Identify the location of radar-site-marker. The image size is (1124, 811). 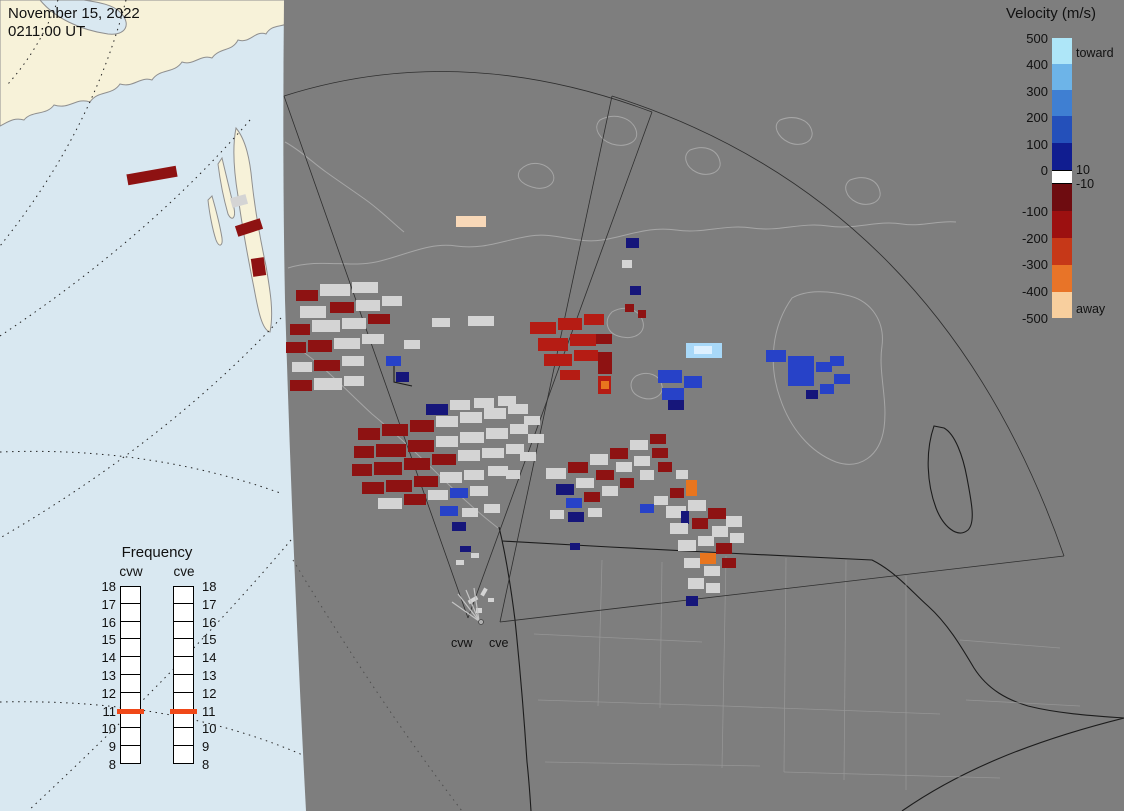
(481, 622).